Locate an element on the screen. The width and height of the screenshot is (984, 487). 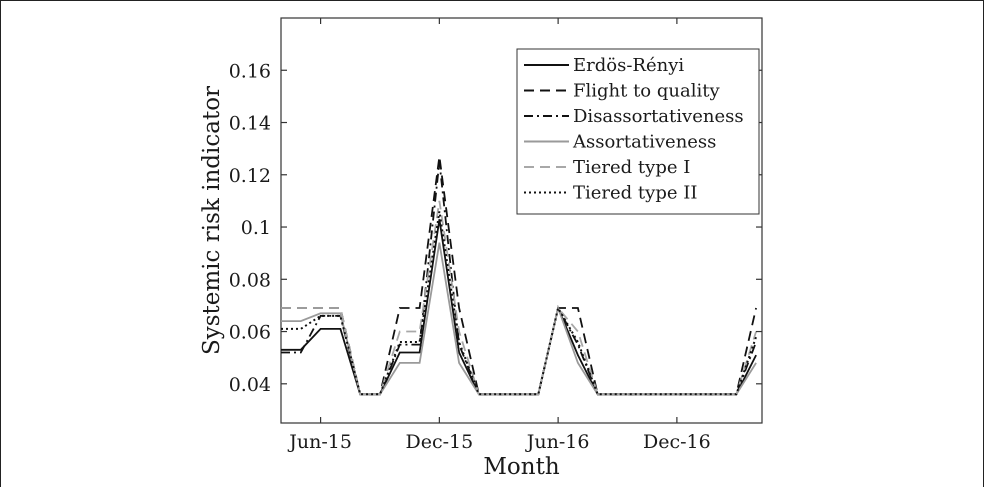
y-tick-label: 0.1 is located at coordinates (256, 228).